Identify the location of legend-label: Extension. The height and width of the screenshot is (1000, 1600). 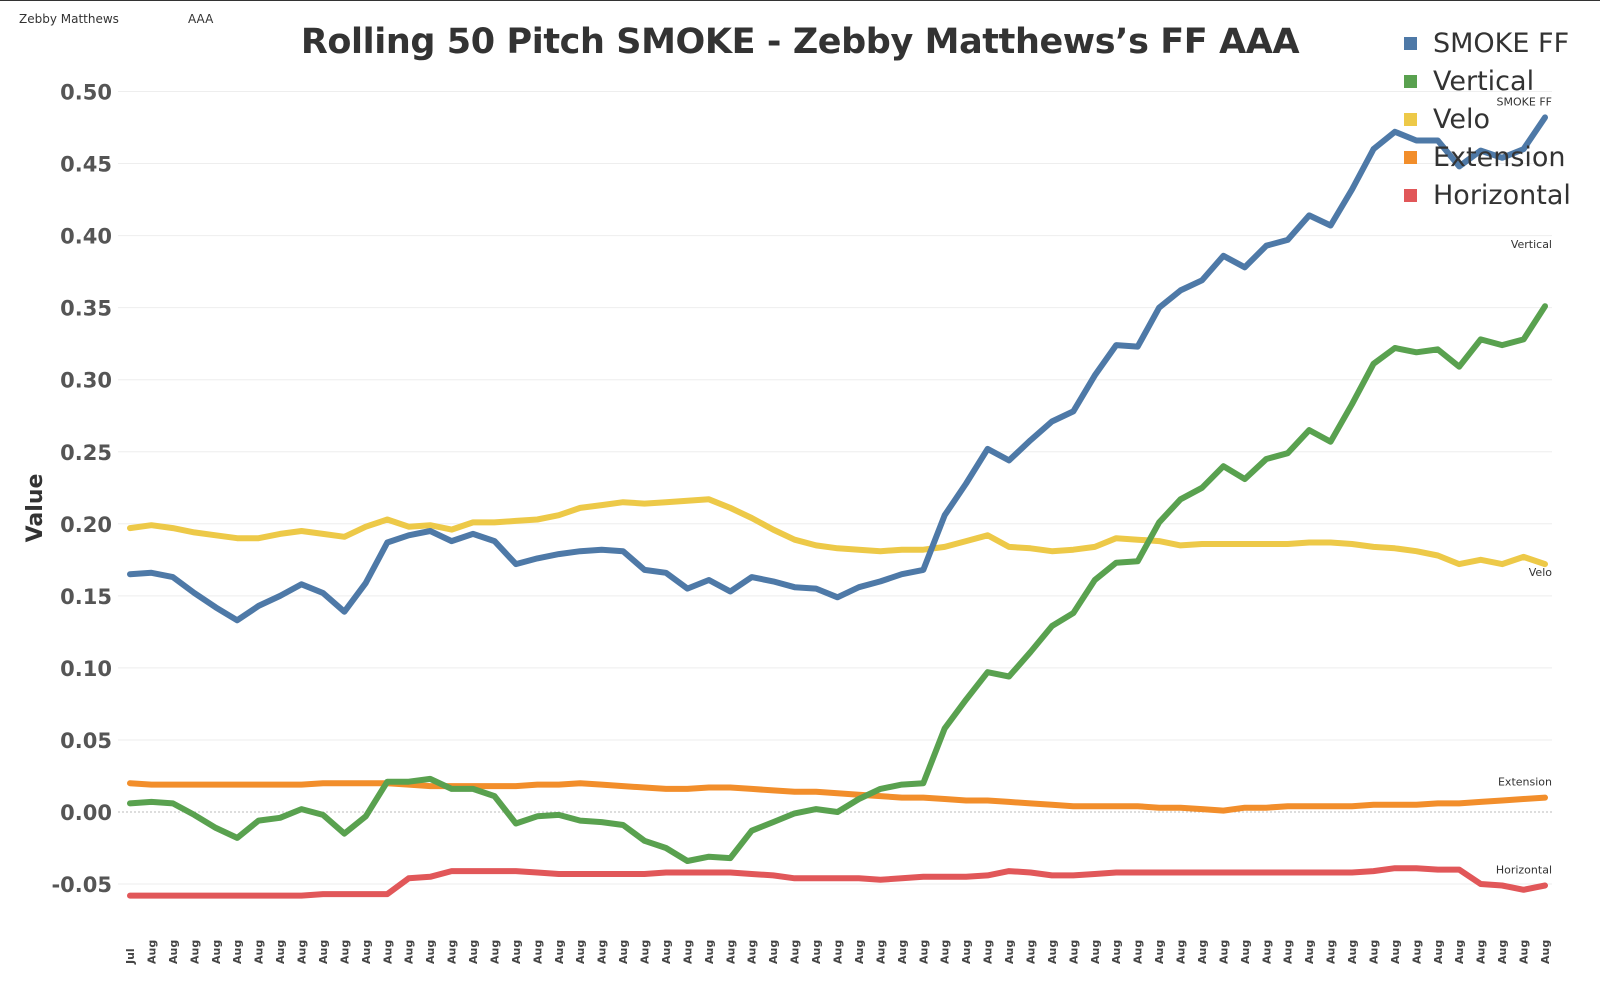
(1499, 157).